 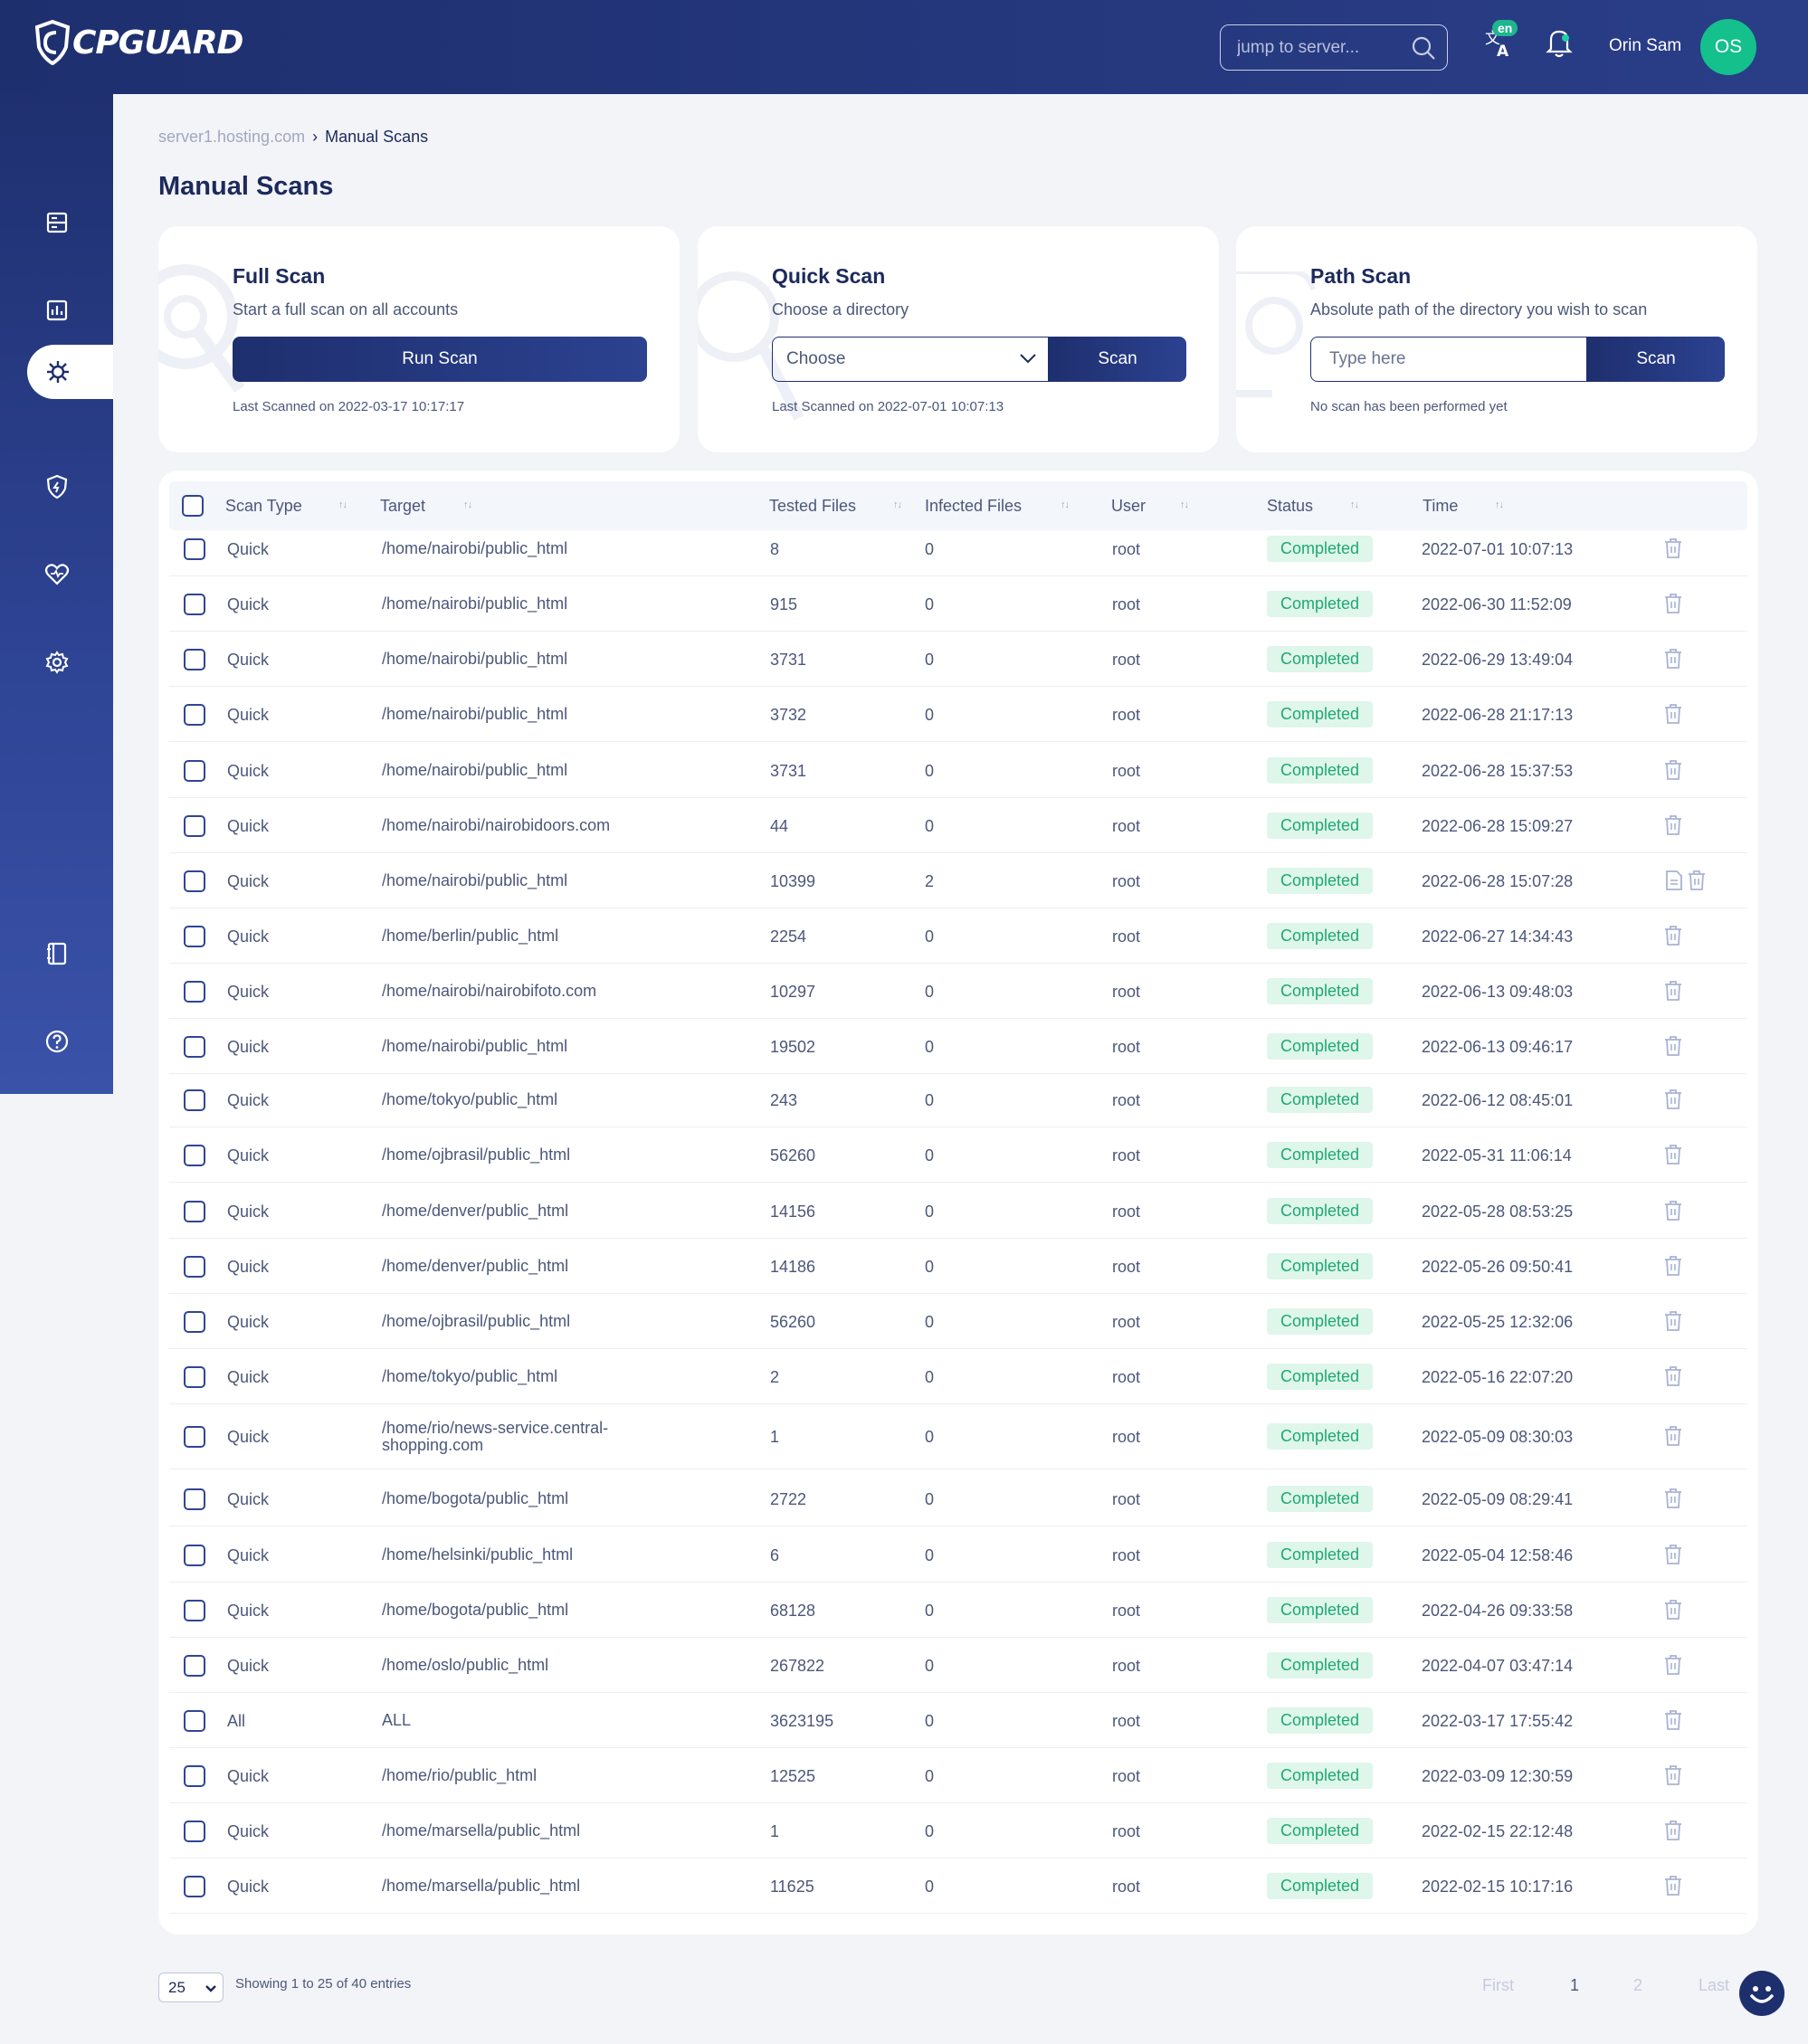 What do you see at coordinates (1423, 48) in the screenshot?
I see `search-icon` at bounding box center [1423, 48].